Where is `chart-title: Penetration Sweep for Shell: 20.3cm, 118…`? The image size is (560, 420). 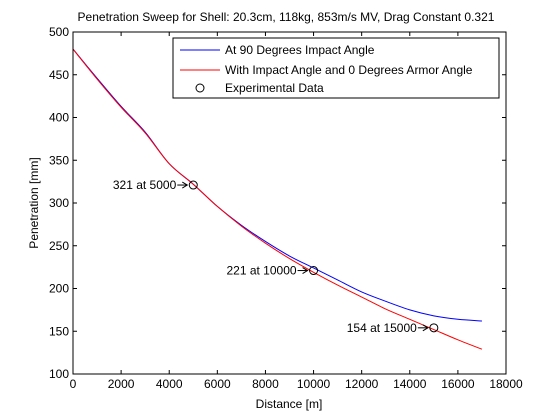 chart-title: Penetration Sweep for Shell: 20.3cm, 118… is located at coordinates (286, 17).